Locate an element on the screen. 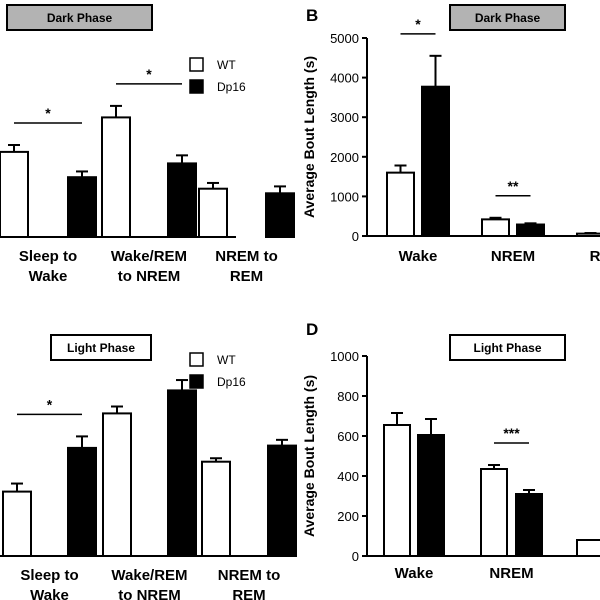 This screenshot has height=600, width=600. category-label: R is located at coordinates (595, 256).